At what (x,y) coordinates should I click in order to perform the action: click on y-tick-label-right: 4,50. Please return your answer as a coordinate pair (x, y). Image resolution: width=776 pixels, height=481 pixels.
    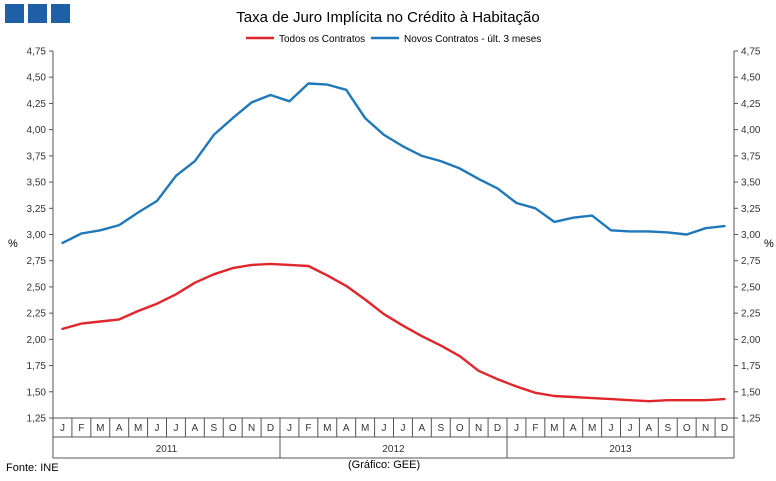
    Looking at the image, I should click on (751, 78).